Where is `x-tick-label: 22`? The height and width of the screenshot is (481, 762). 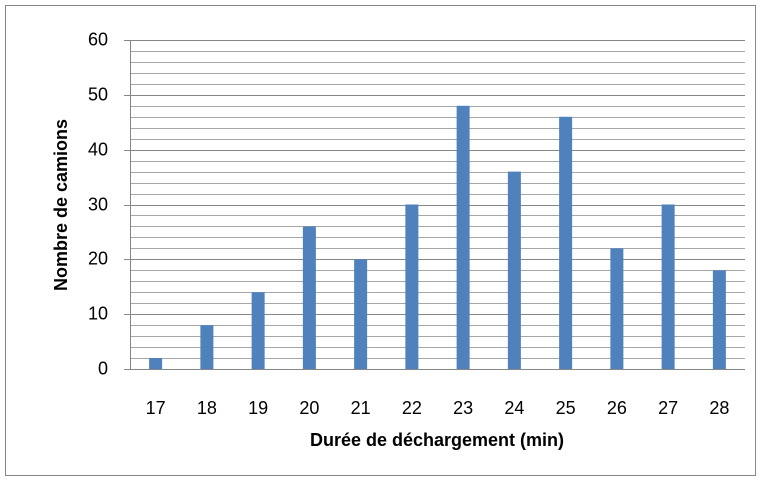 x-tick-label: 22 is located at coordinates (412, 408).